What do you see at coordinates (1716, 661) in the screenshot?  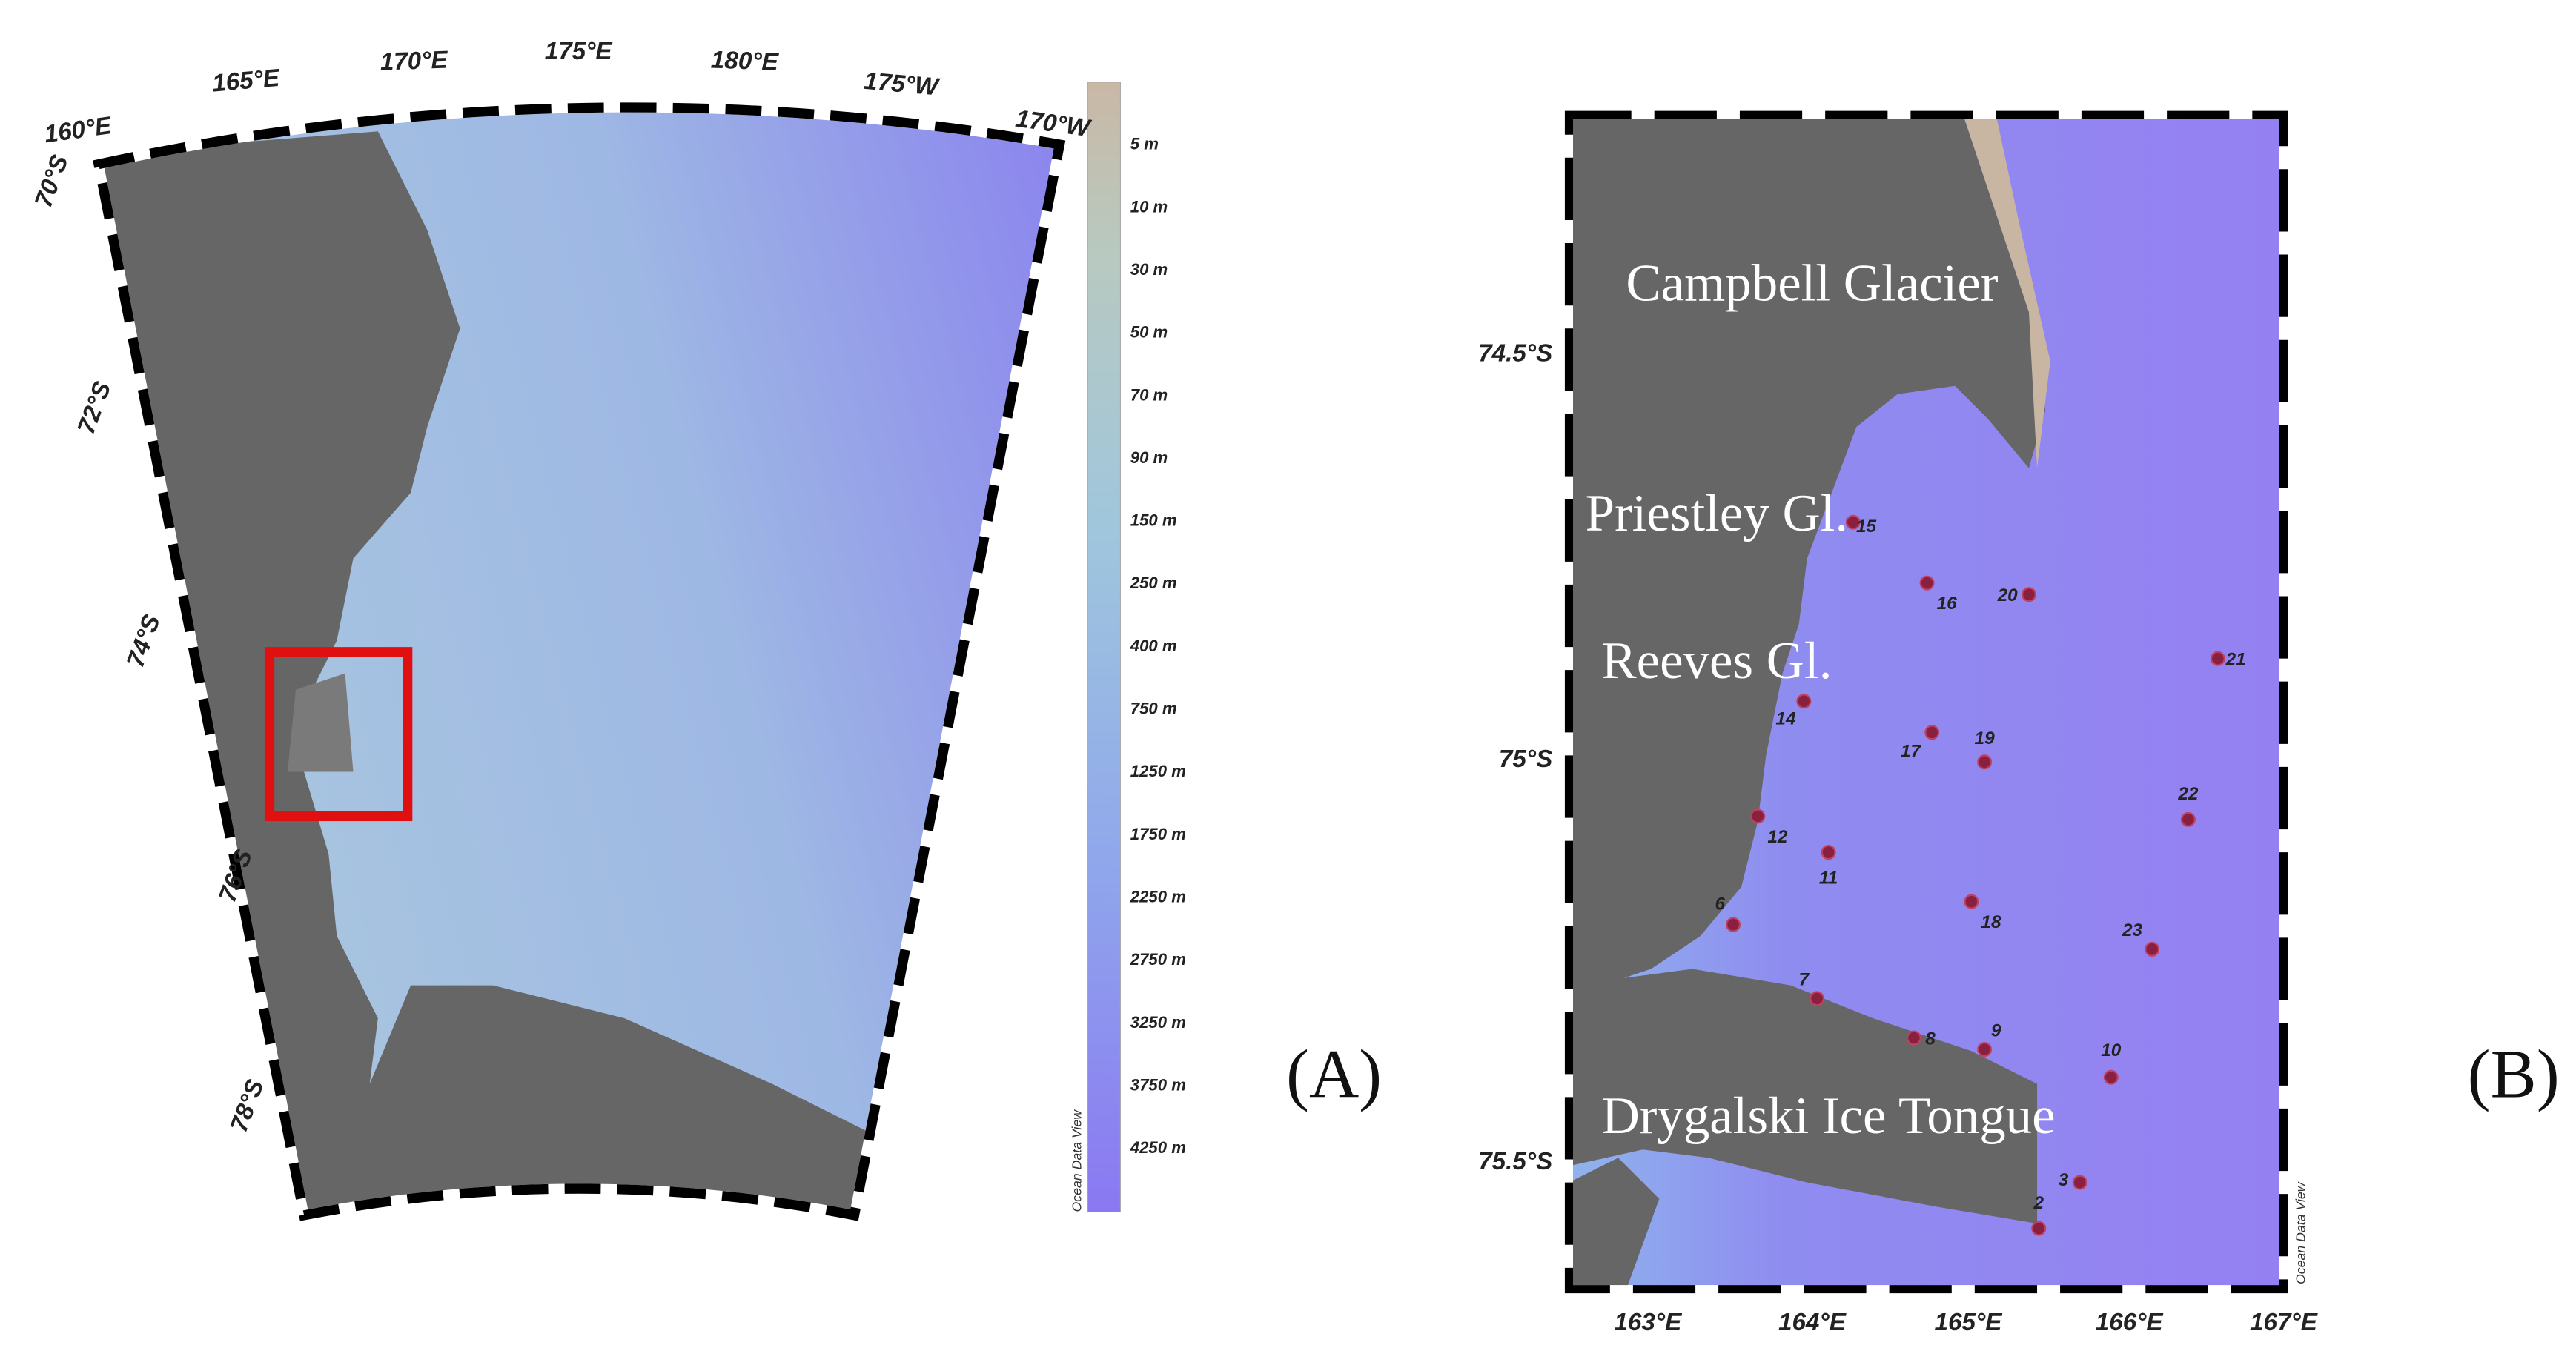 I see `place-name: Reeves Gl.` at bounding box center [1716, 661].